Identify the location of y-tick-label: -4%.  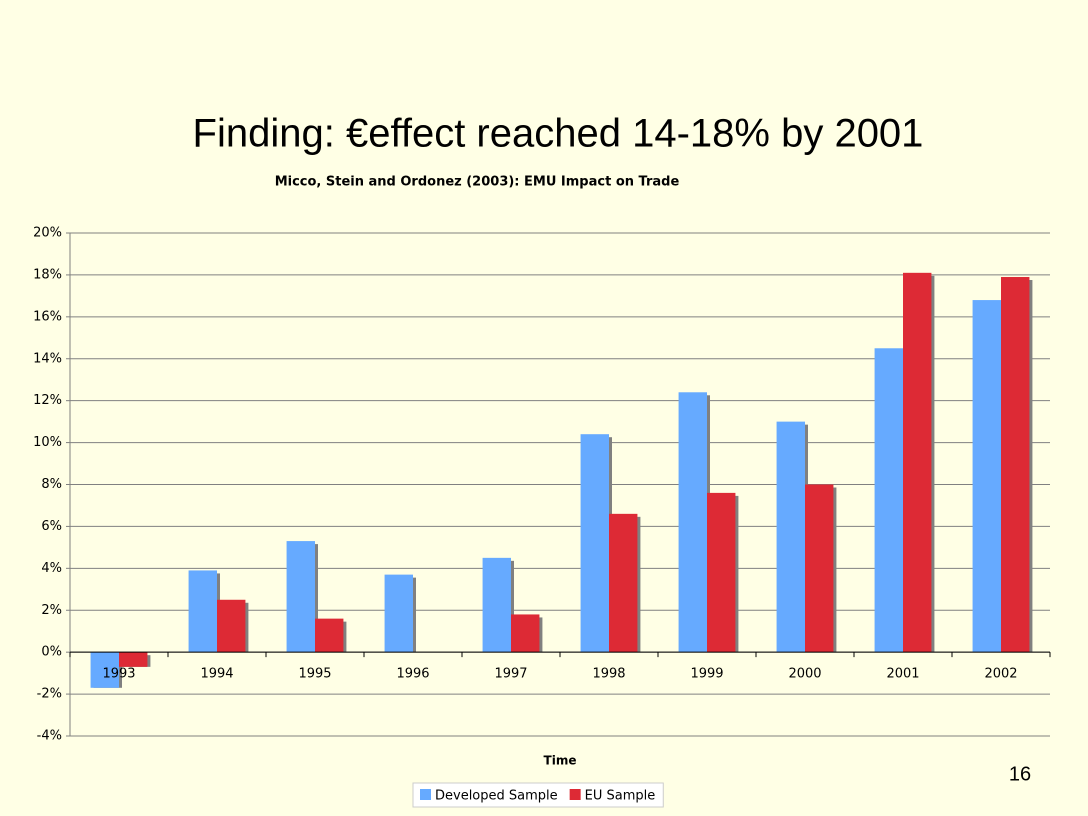
(49, 736).